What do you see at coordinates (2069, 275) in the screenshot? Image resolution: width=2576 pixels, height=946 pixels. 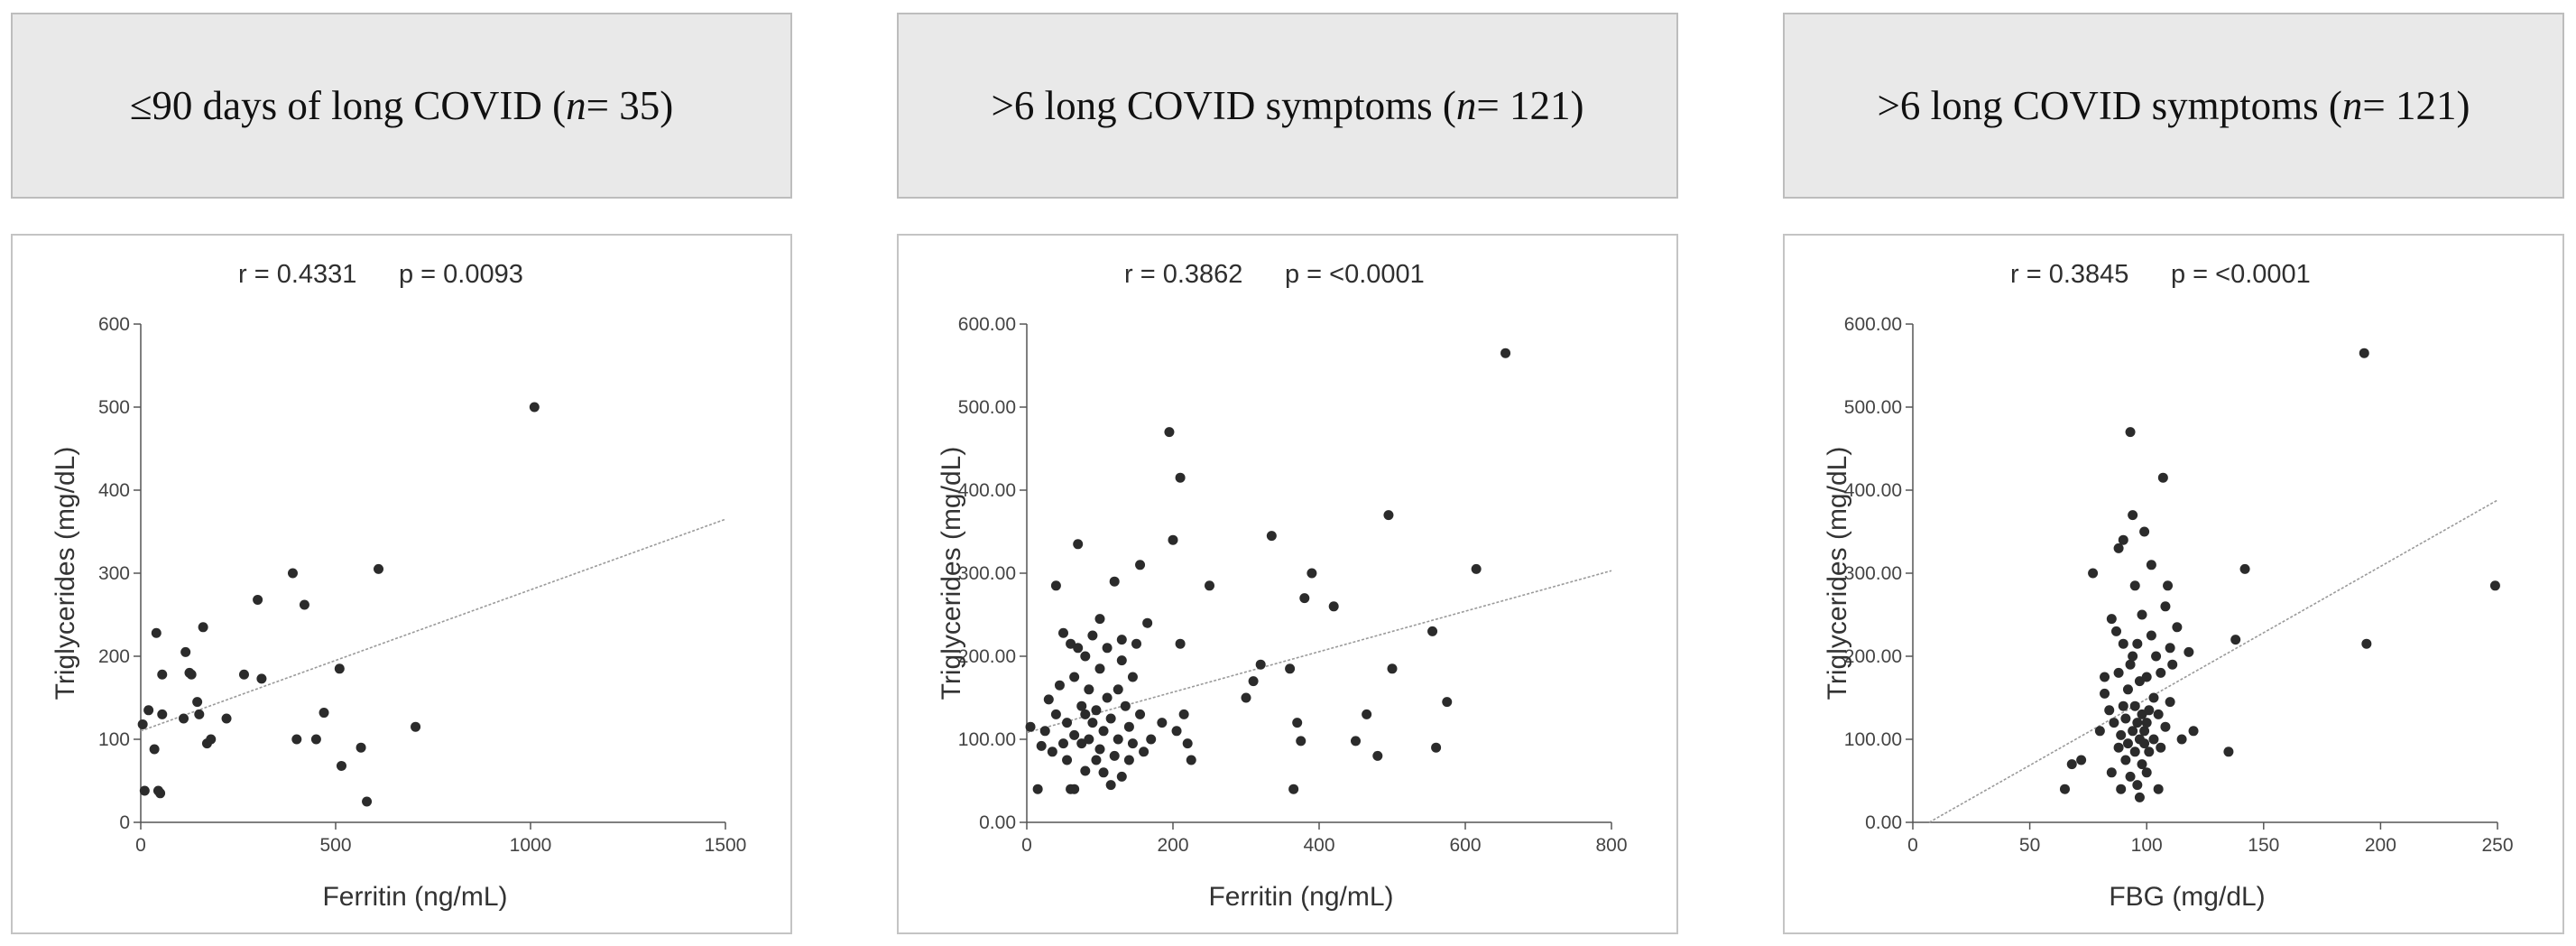 I see `stat-r: r = 0.3845` at bounding box center [2069, 275].